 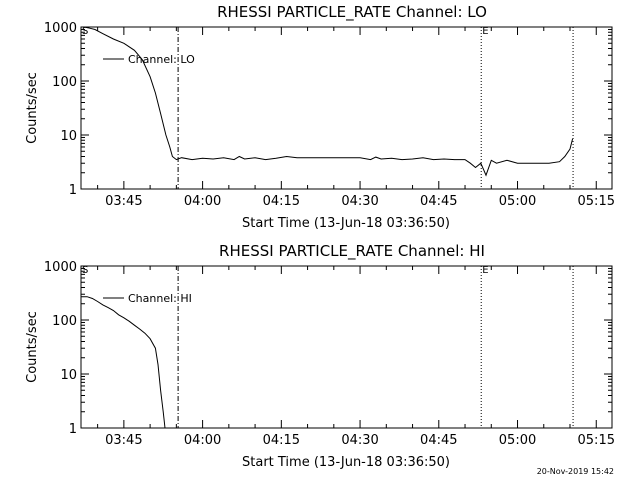 What do you see at coordinates (85, 31) in the screenshot?
I see `panel-lo-corner-mark: S` at bounding box center [85, 31].